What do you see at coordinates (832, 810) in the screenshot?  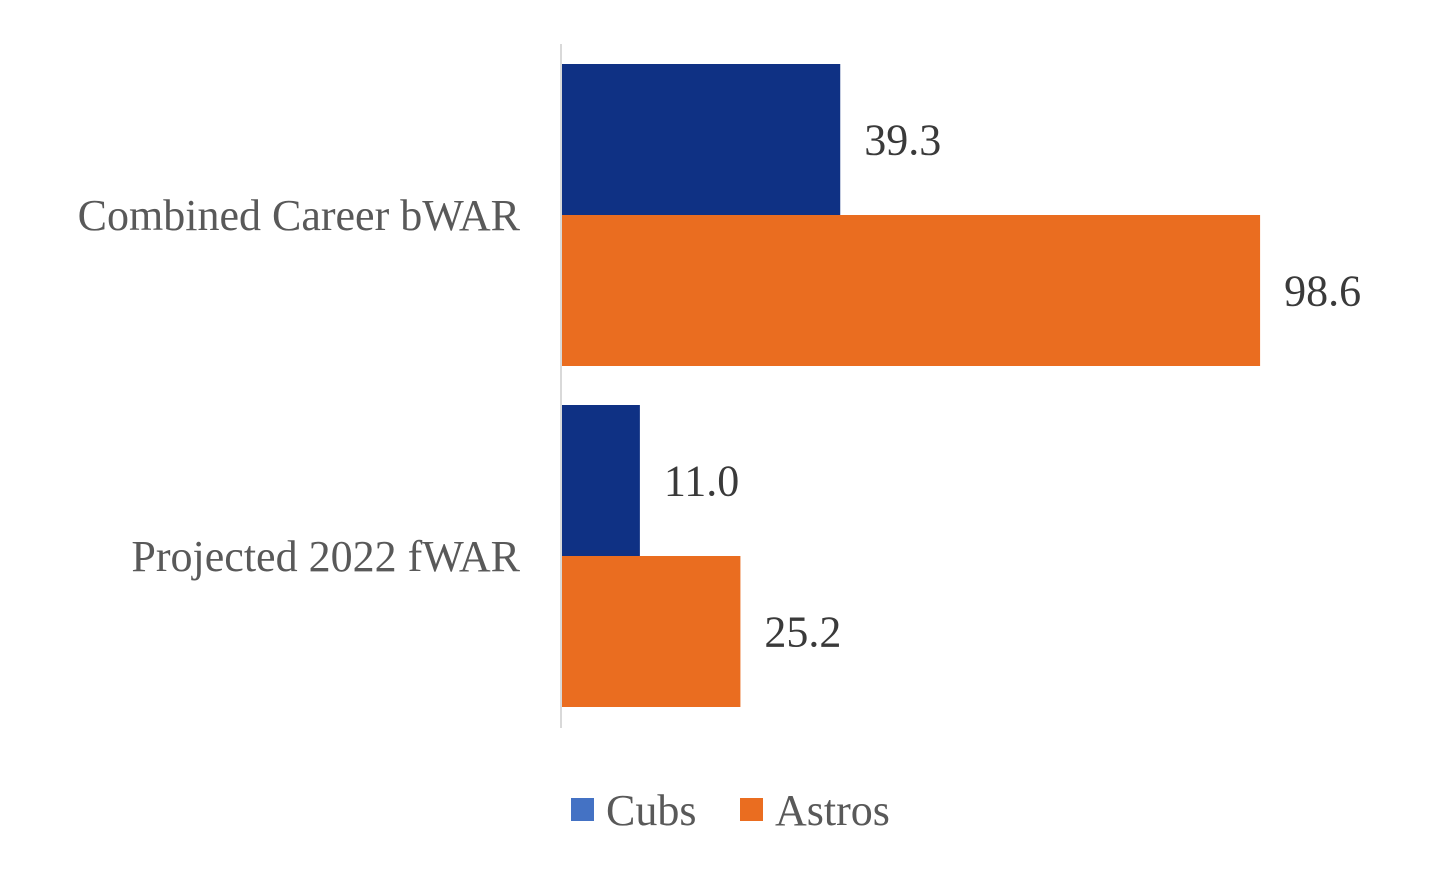 I see `legend-label-astros: Astros` at bounding box center [832, 810].